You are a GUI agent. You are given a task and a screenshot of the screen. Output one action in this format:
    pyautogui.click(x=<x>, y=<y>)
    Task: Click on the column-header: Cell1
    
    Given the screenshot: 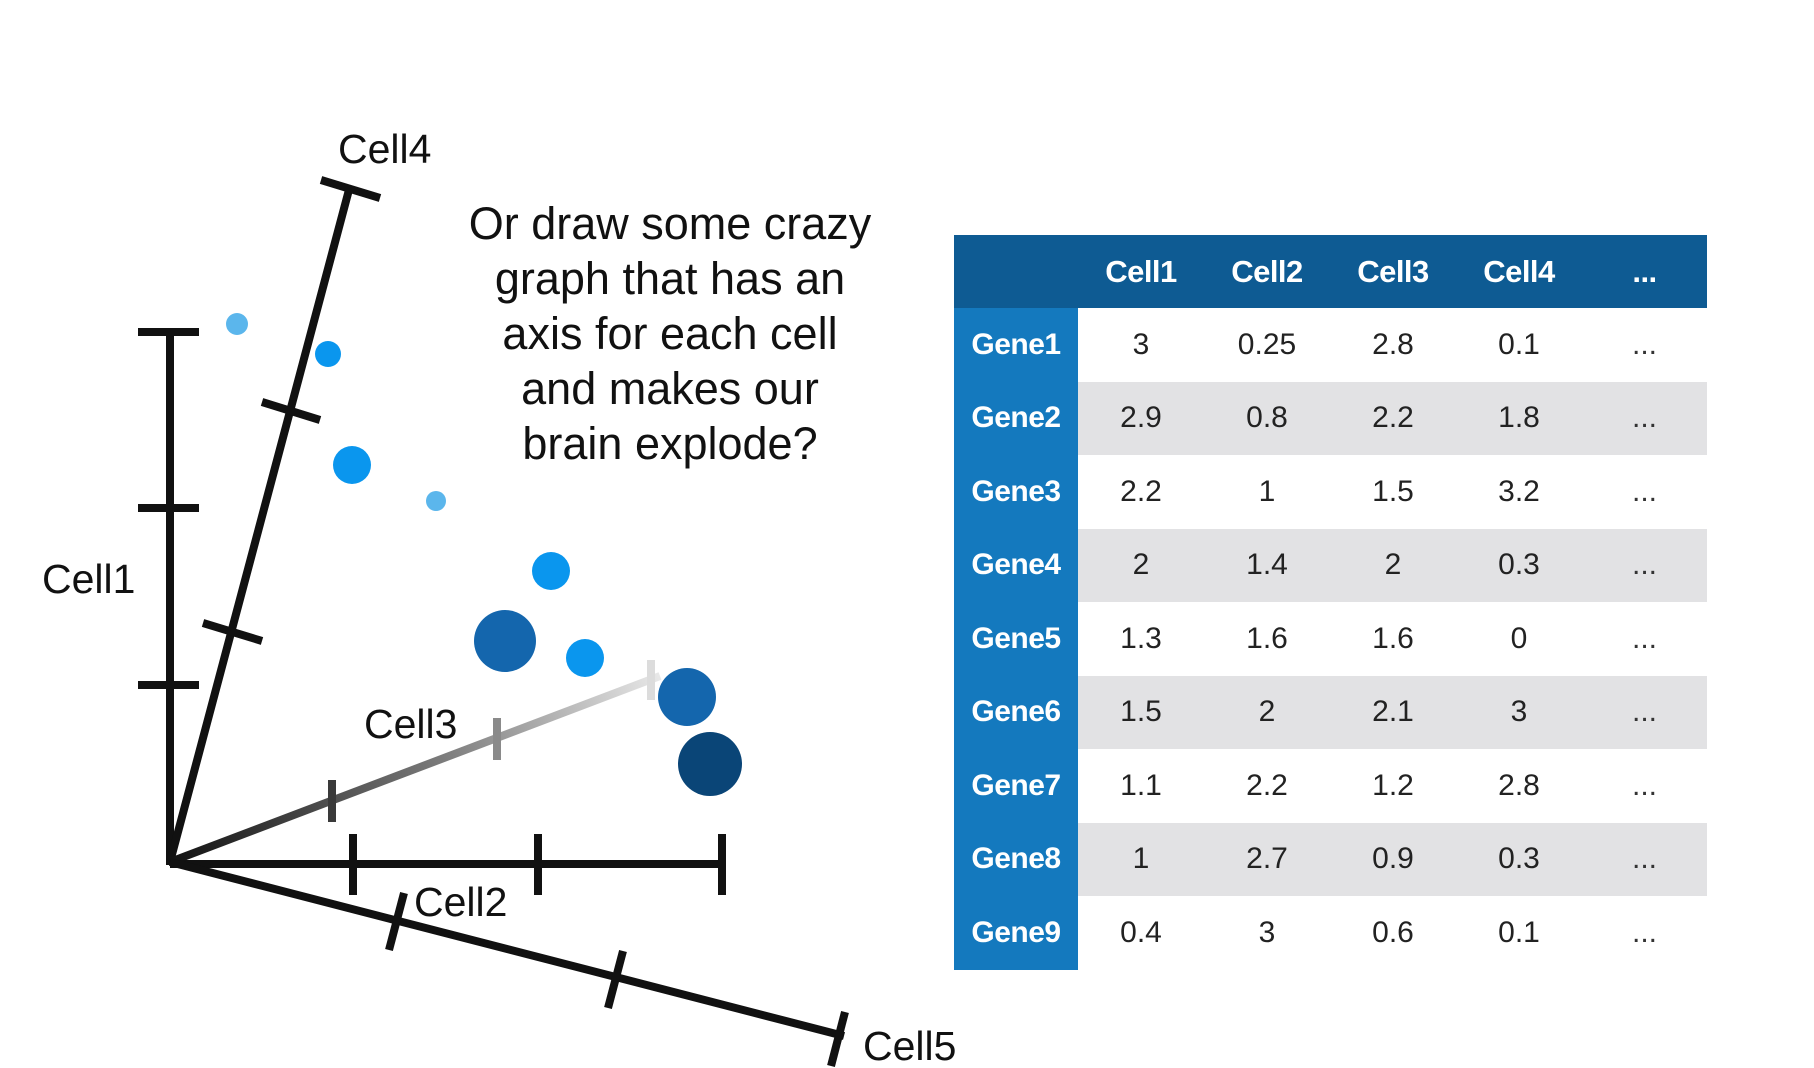 What is the action you would take?
    pyautogui.click(x=1141, y=271)
    